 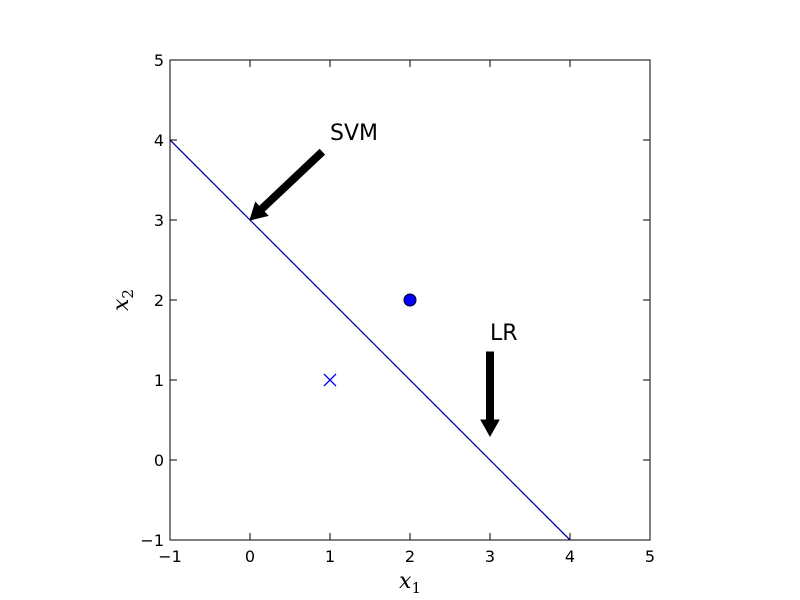 What do you see at coordinates (159, 60) in the screenshot?
I see `y-tick-label: 5` at bounding box center [159, 60].